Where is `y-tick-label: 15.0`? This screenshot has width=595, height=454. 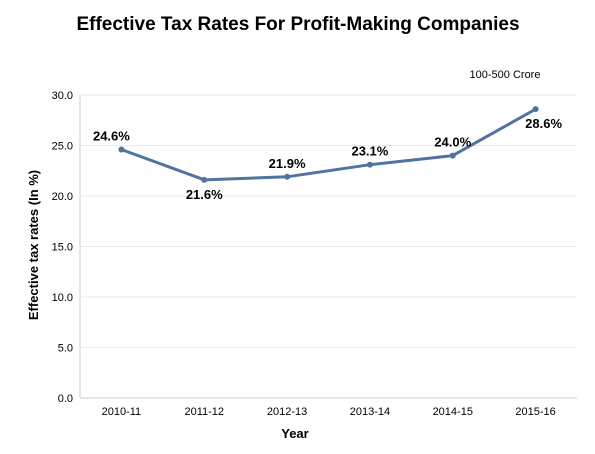
y-tick-label: 15.0 is located at coordinates (62, 248).